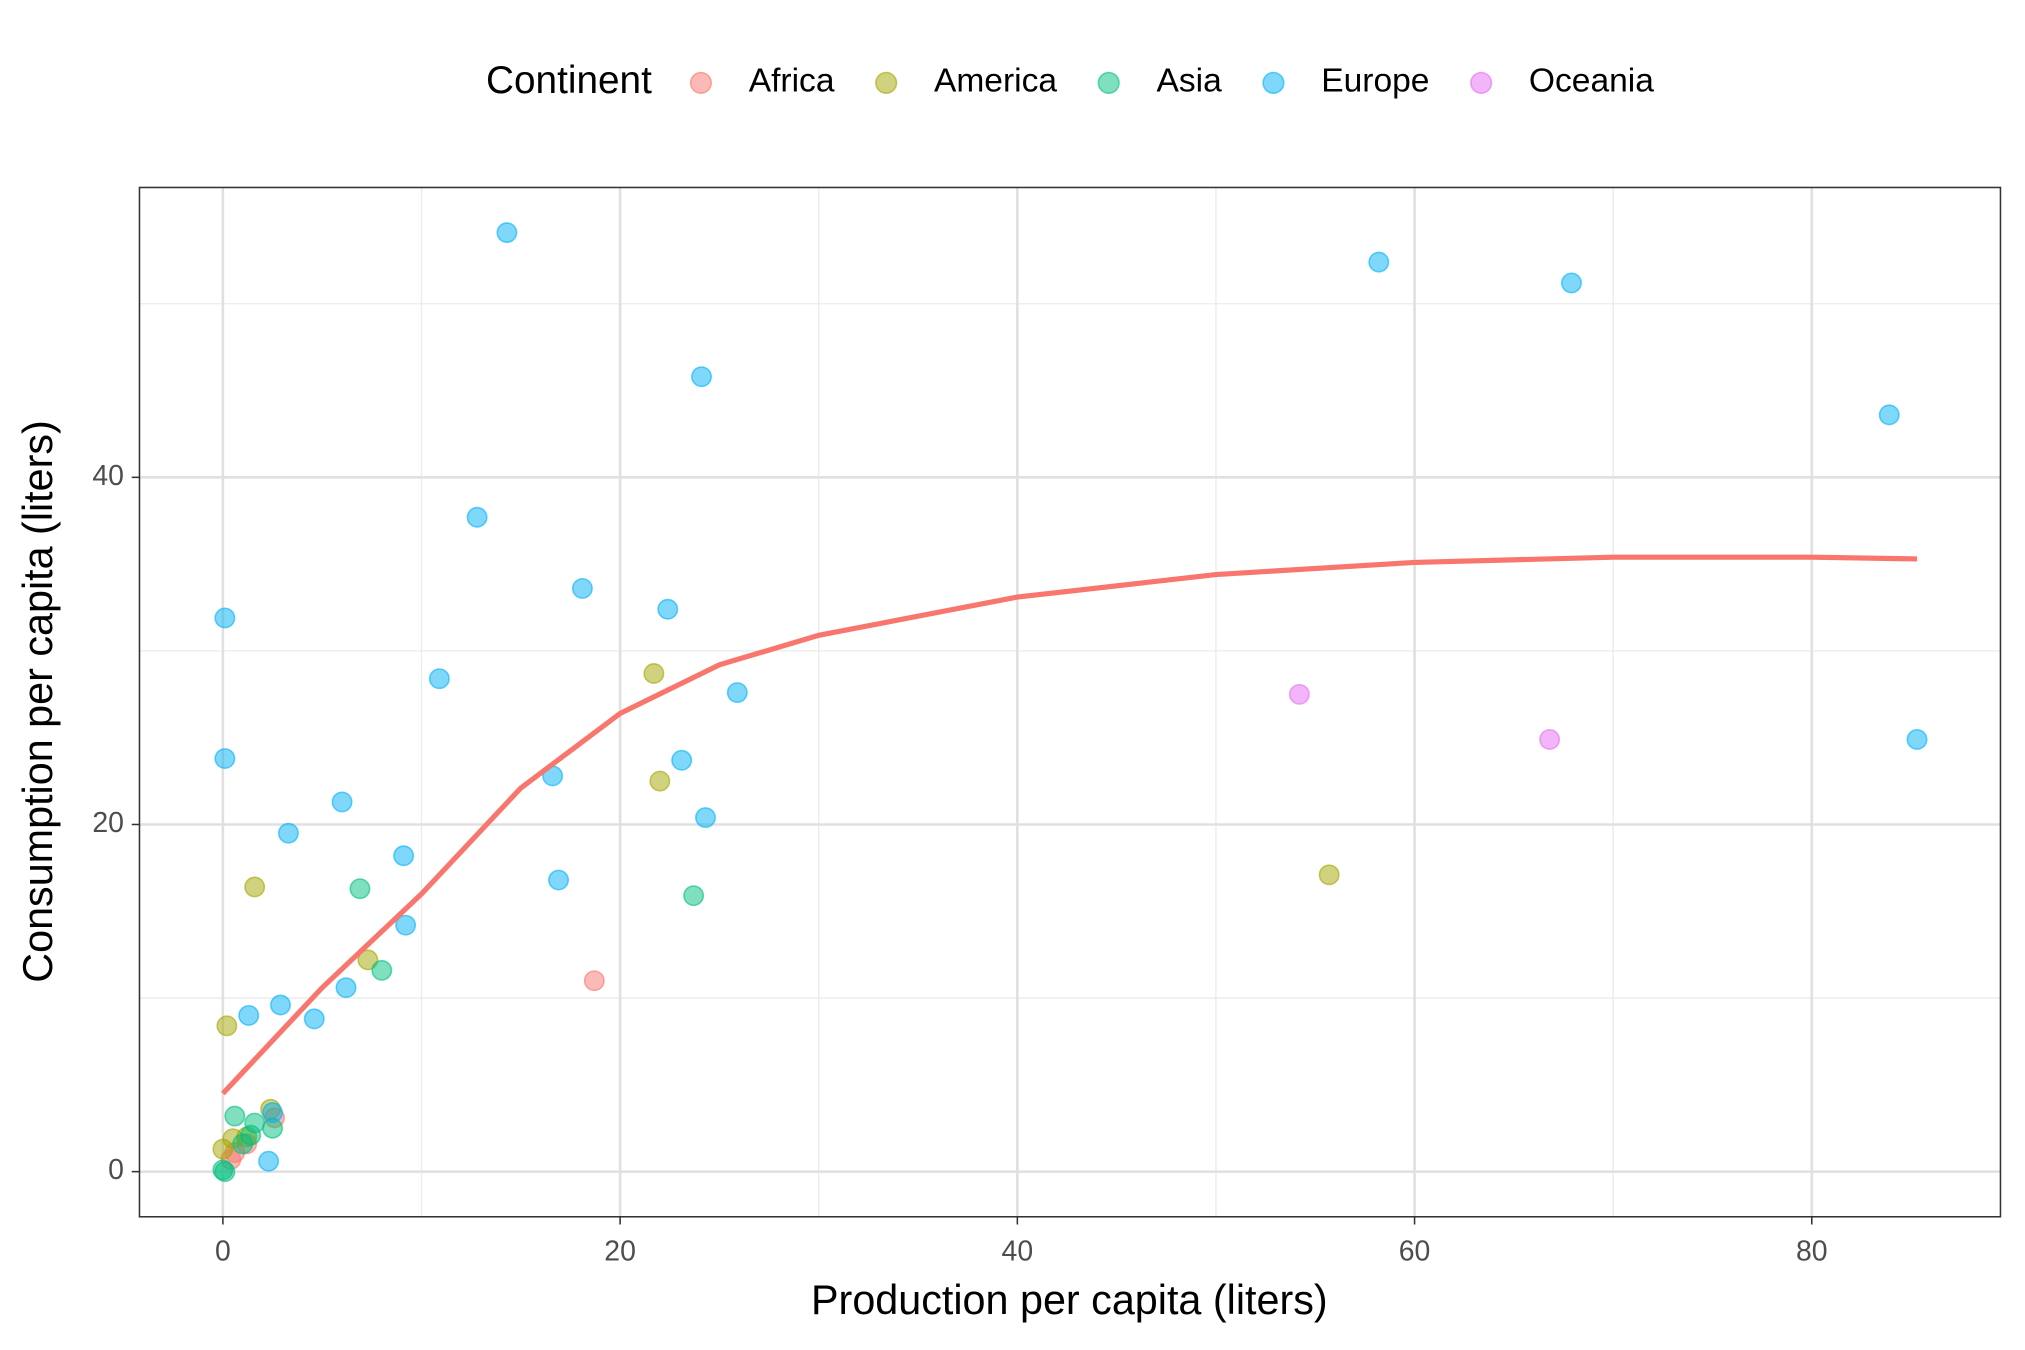  What do you see at coordinates (1070, 80) in the screenshot?
I see `legend: Continent Africa America Asia Europe Oceania` at bounding box center [1070, 80].